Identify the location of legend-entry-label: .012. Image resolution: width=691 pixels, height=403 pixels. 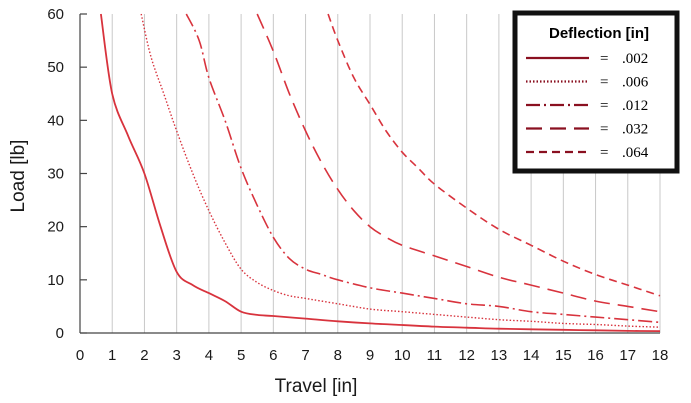
(635, 106).